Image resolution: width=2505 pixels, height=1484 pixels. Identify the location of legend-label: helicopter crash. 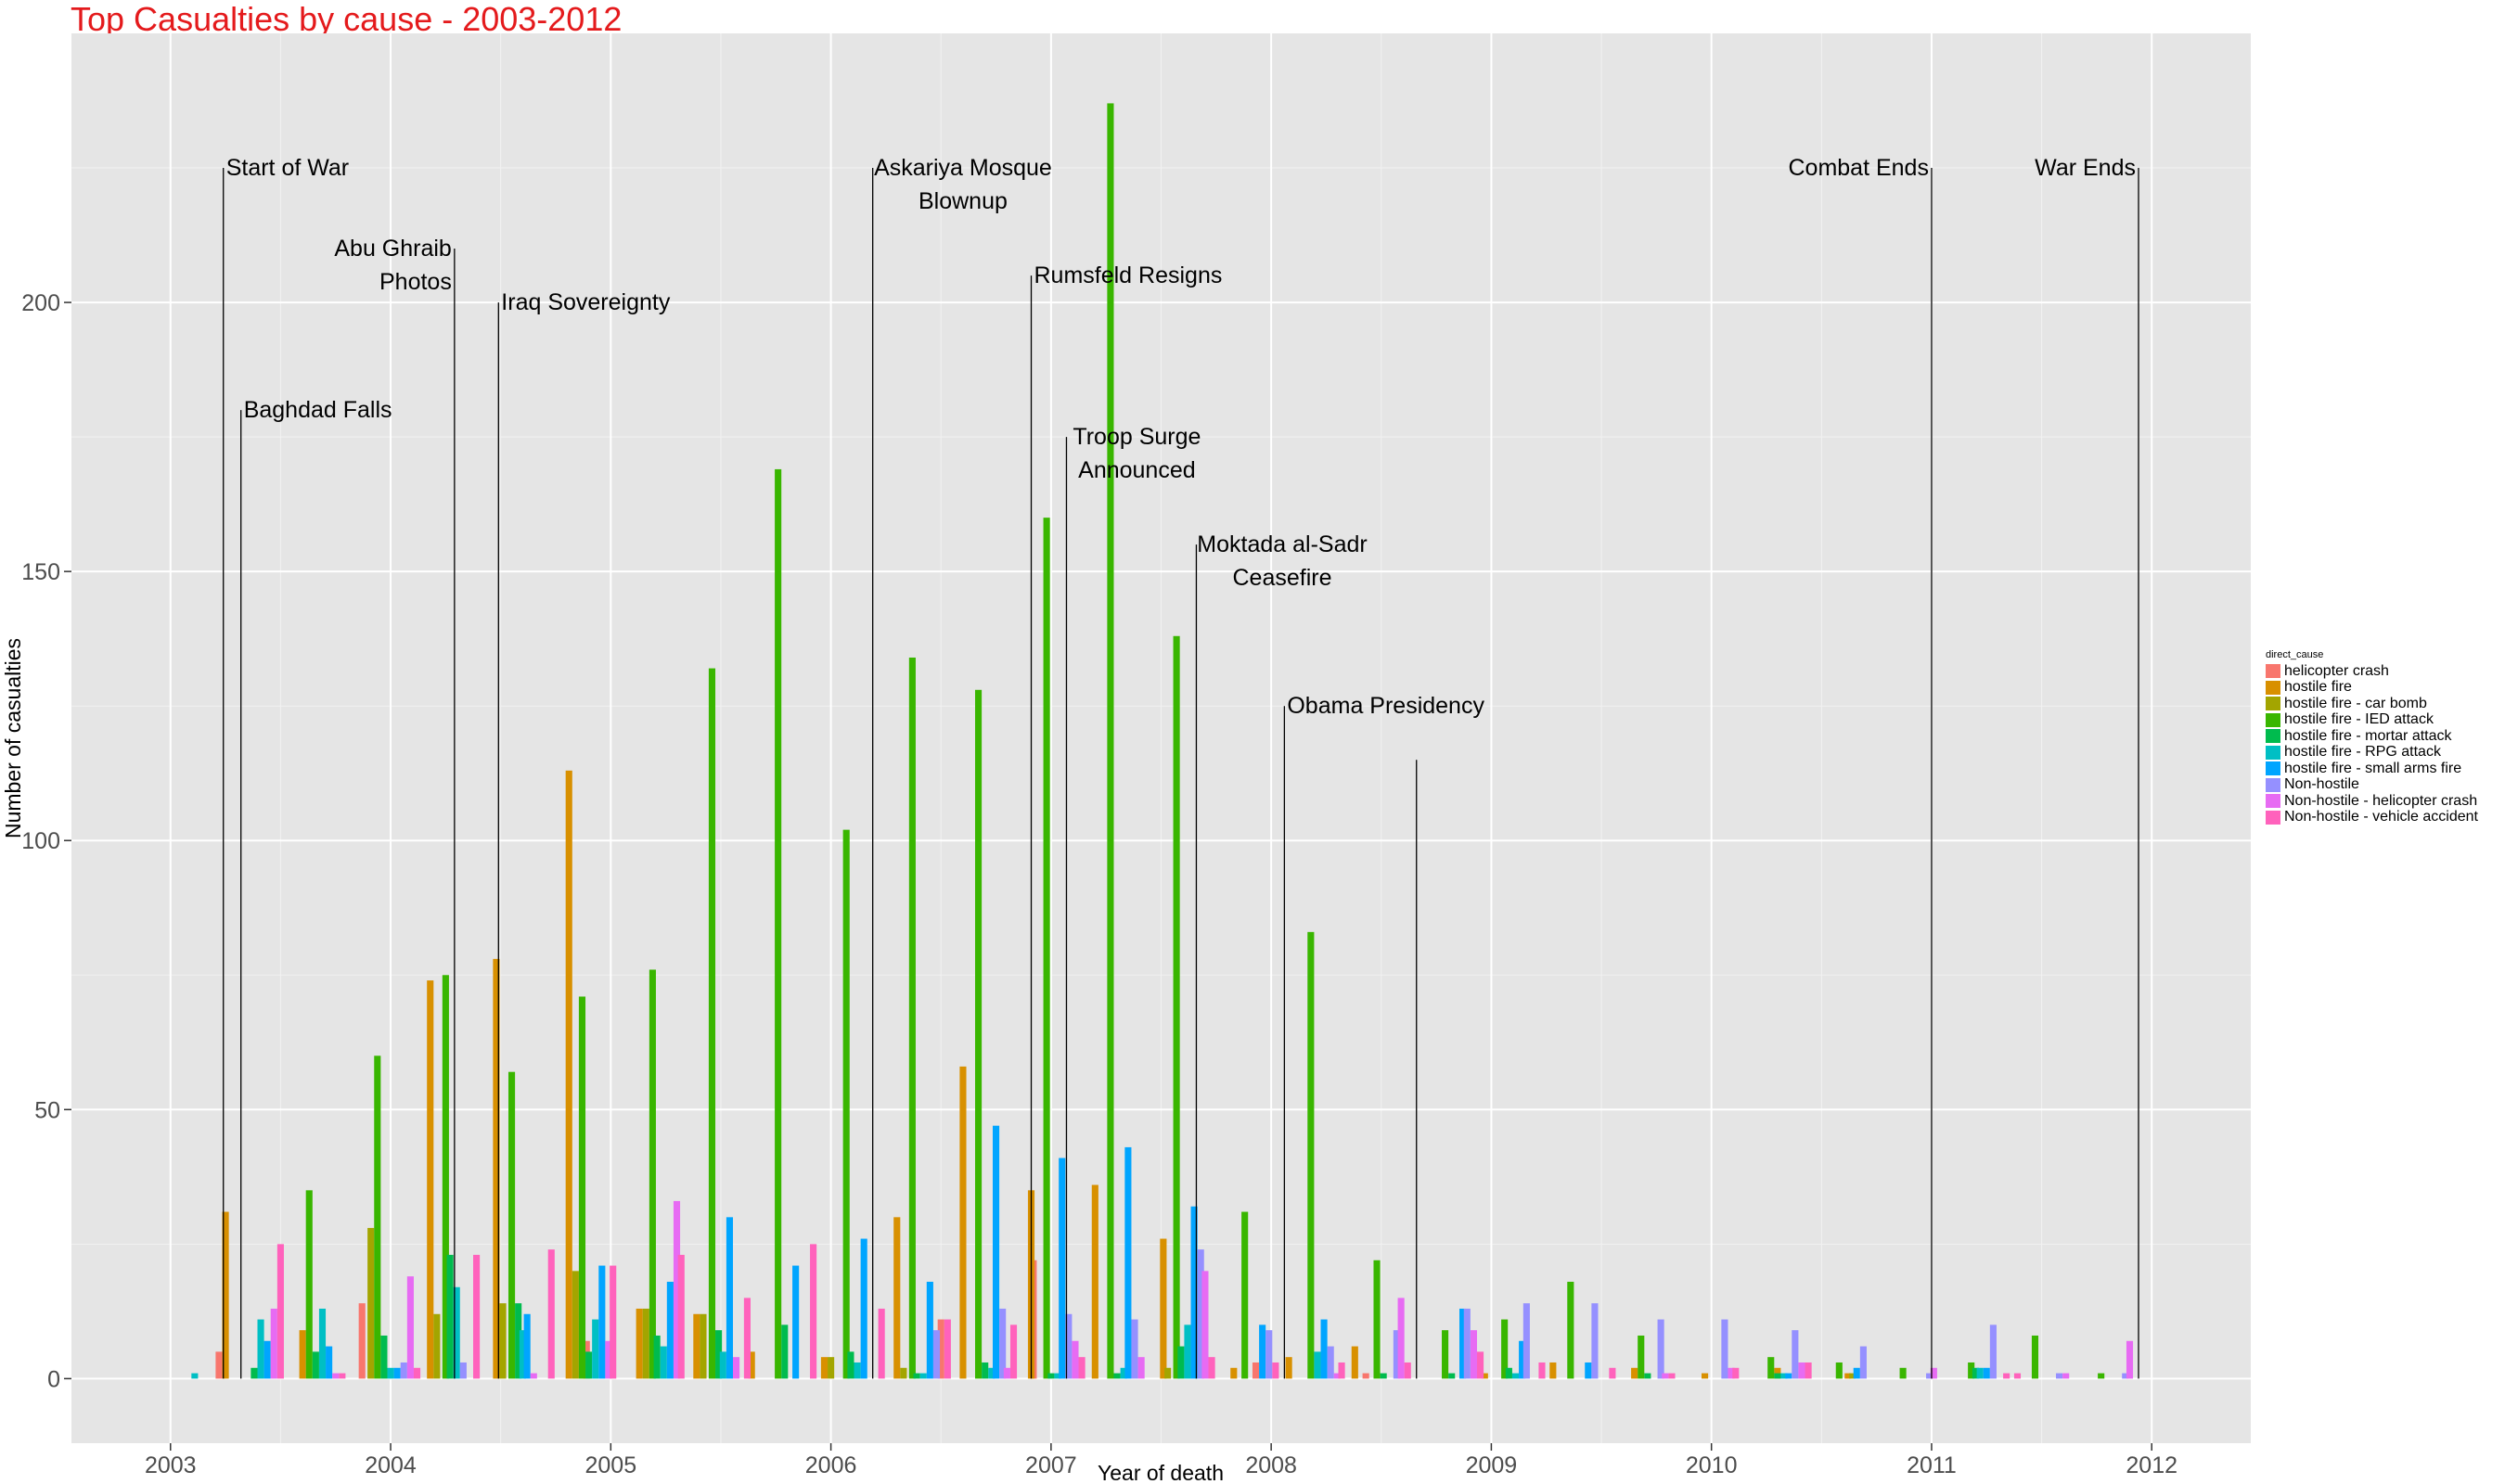
(2337, 670).